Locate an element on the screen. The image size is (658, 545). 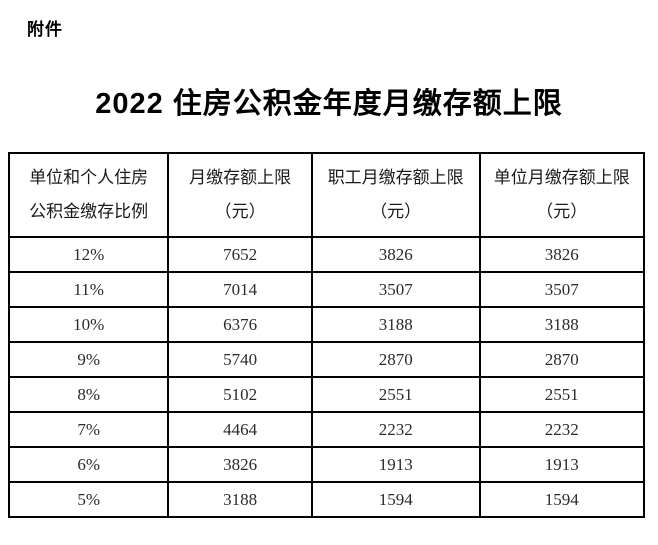
table-row: 10% 6376 3188 3188 is located at coordinates (326, 324).